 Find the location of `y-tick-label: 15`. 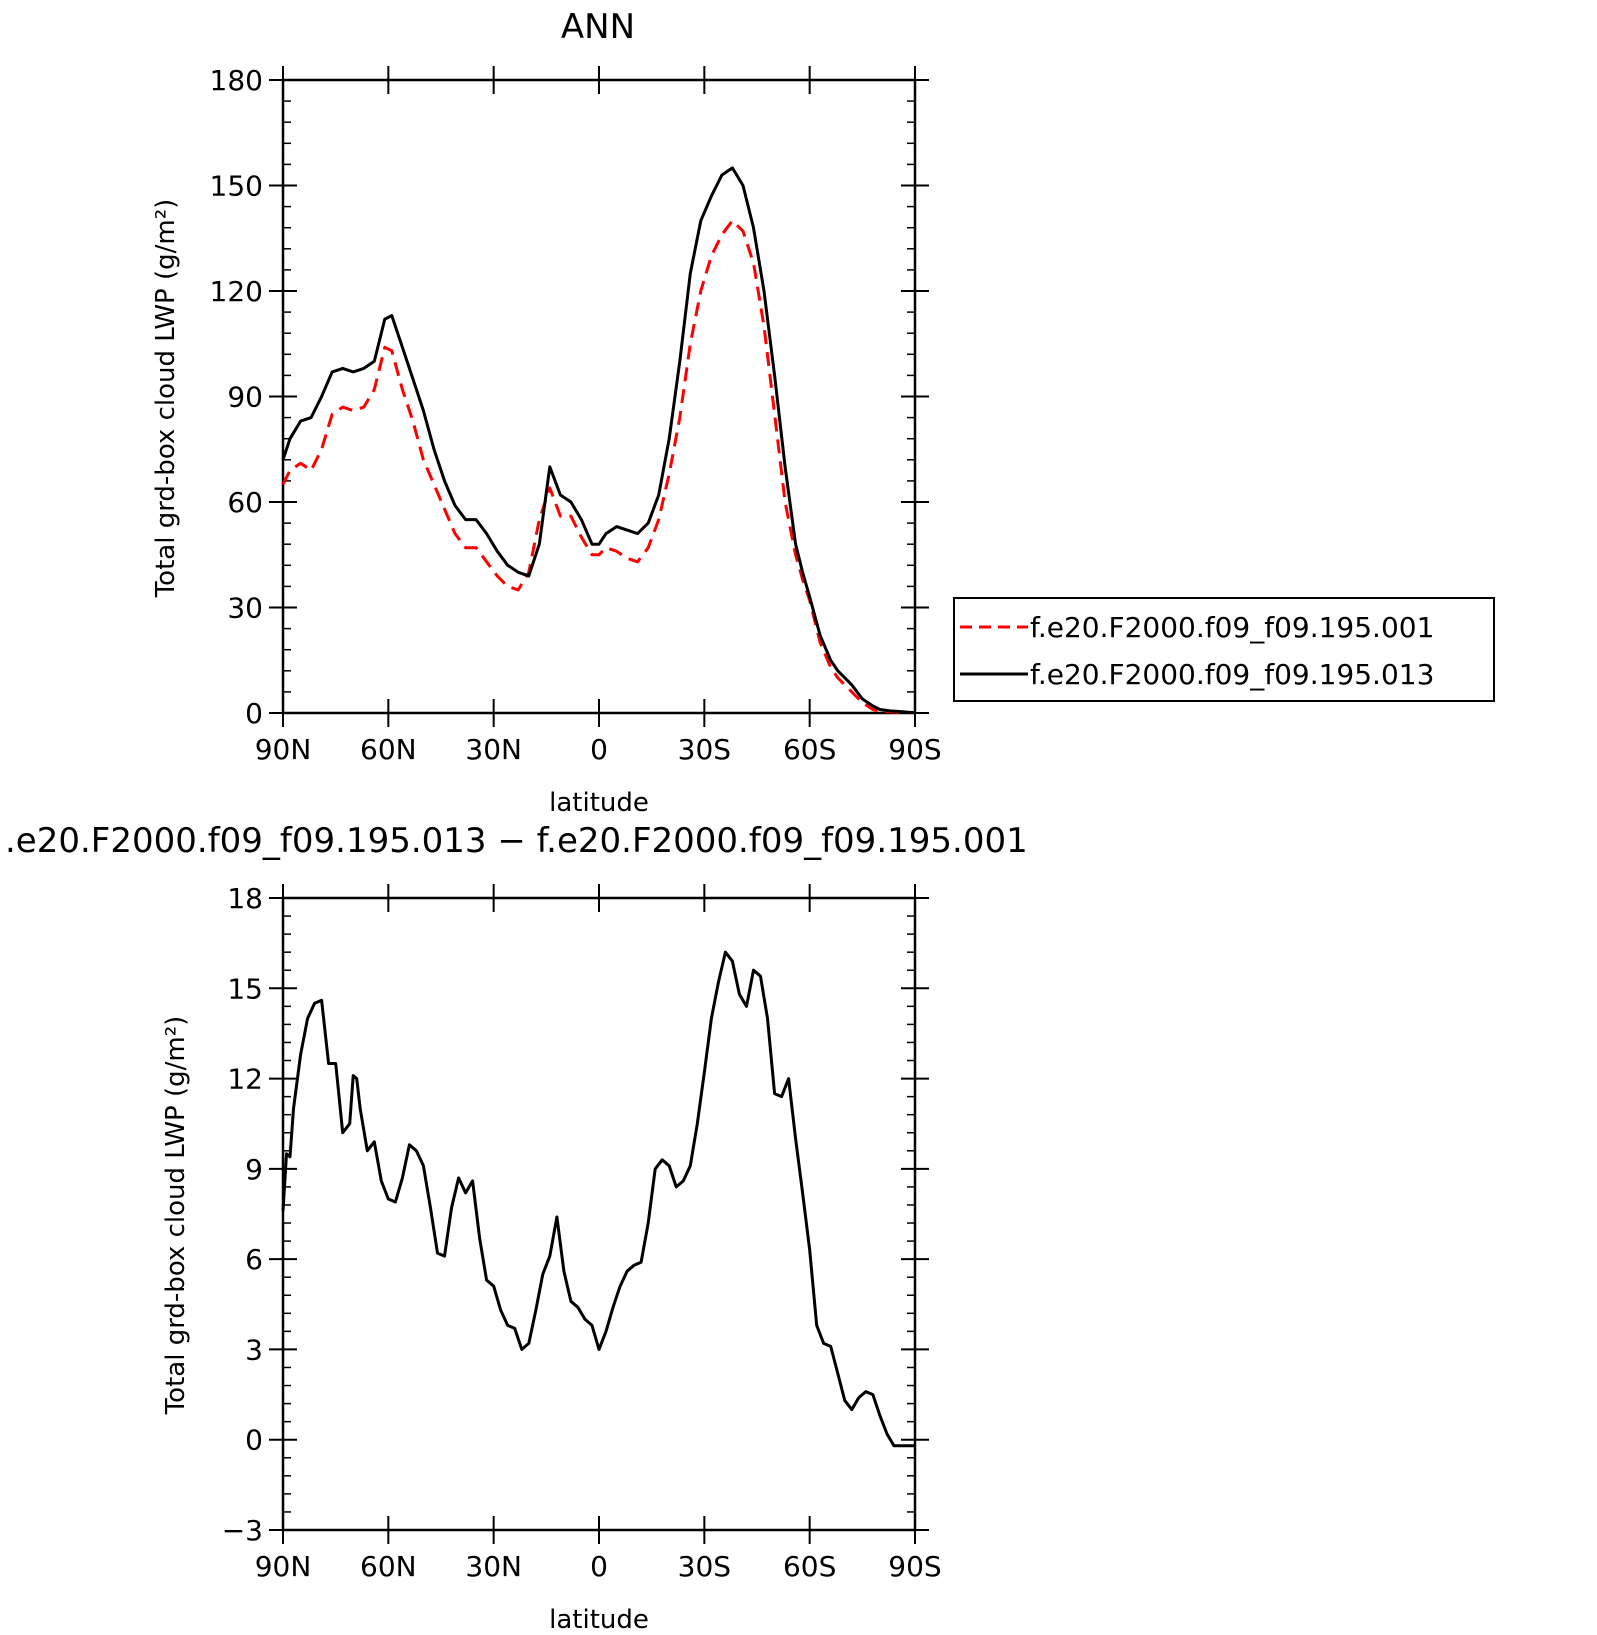

y-tick-label: 15 is located at coordinates (245, 988).